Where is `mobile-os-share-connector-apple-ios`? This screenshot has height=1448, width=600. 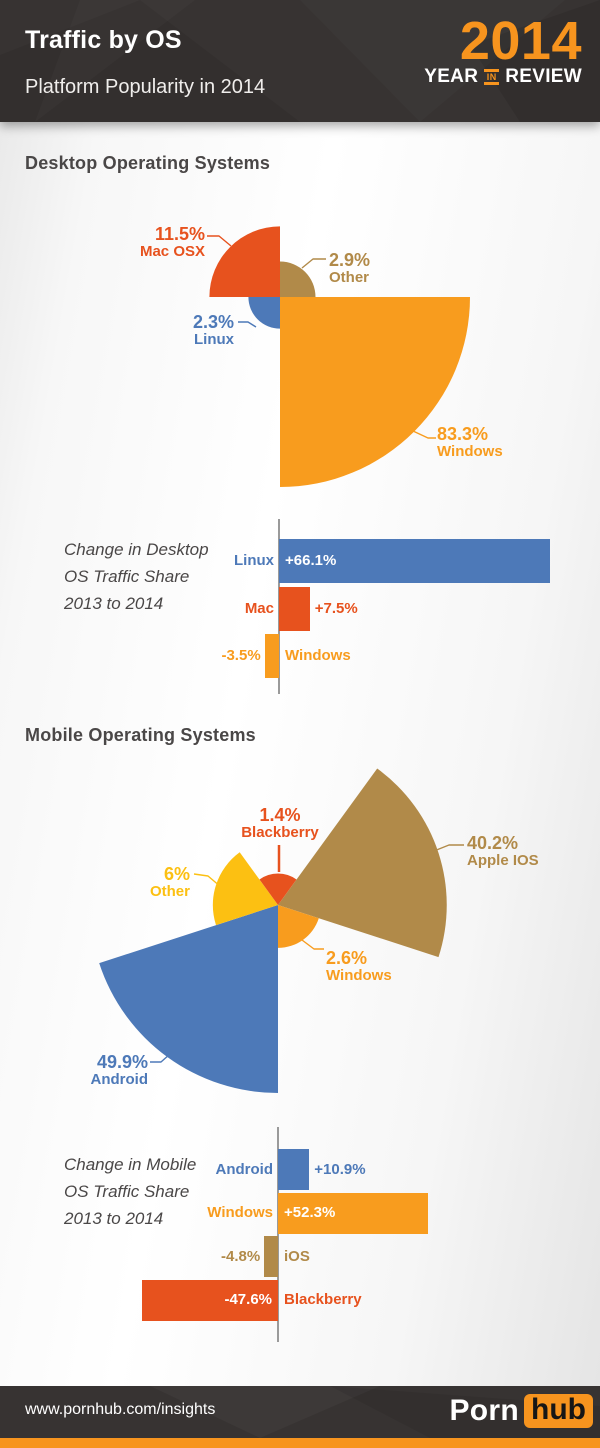
mobile-os-share-connector-apple-ios is located at coordinates (448, 848).